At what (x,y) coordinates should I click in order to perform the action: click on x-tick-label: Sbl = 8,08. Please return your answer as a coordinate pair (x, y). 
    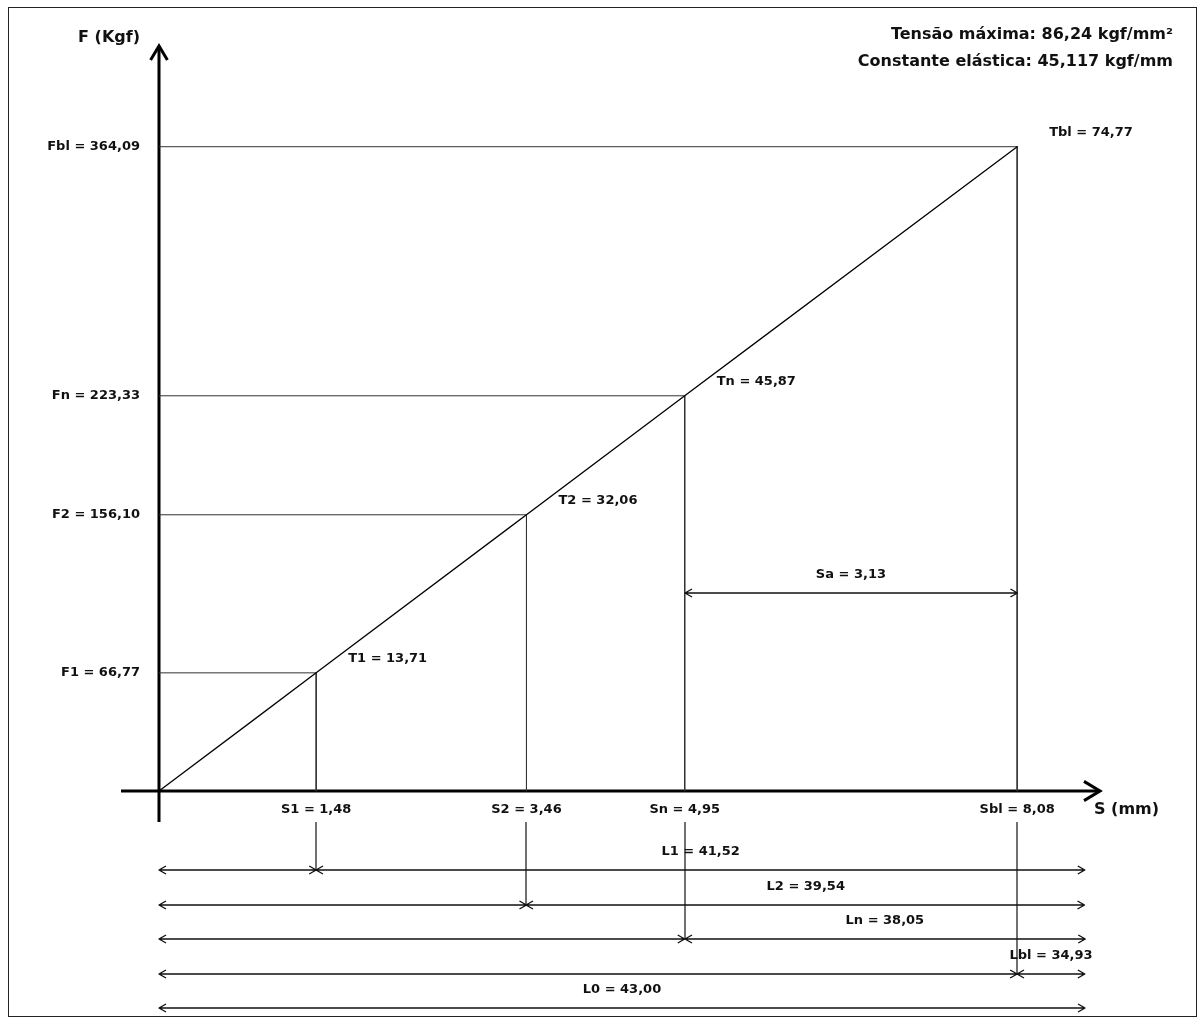
    Looking at the image, I should click on (1017, 809).